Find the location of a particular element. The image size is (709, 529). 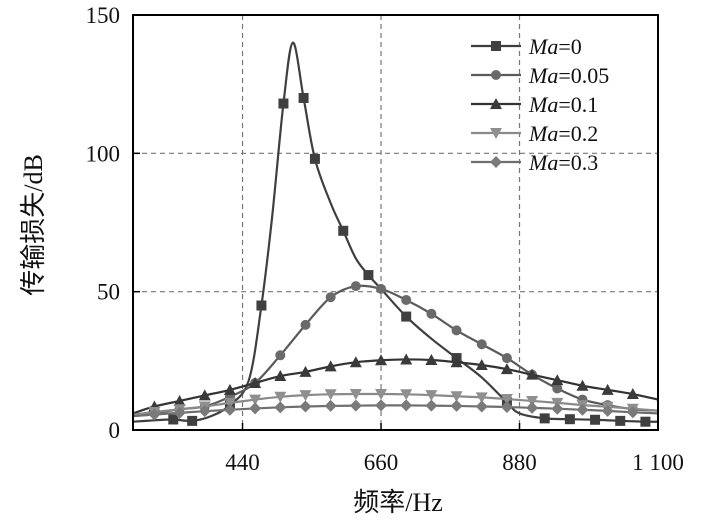

y-tick-label: 100 is located at coordinates (103, 153).